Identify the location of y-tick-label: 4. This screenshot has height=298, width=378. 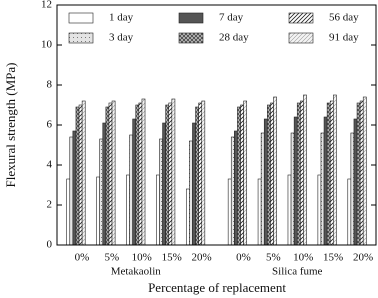
(50, 165).